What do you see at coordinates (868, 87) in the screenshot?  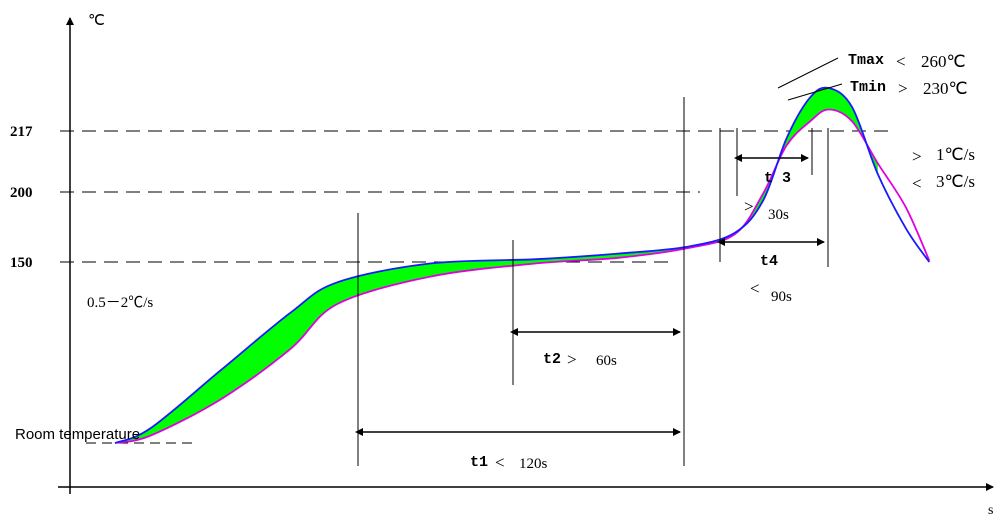 I see `tmin-label: Tmin` at bounding box center [868, 87].